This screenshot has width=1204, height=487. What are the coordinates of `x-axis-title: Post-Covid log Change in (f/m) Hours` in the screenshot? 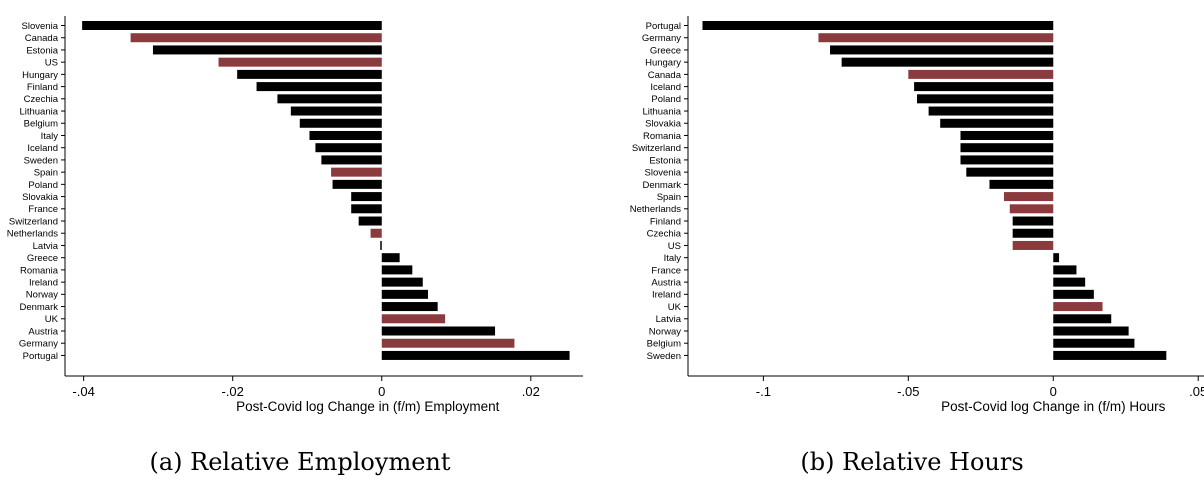 It's located at (1053, 406).